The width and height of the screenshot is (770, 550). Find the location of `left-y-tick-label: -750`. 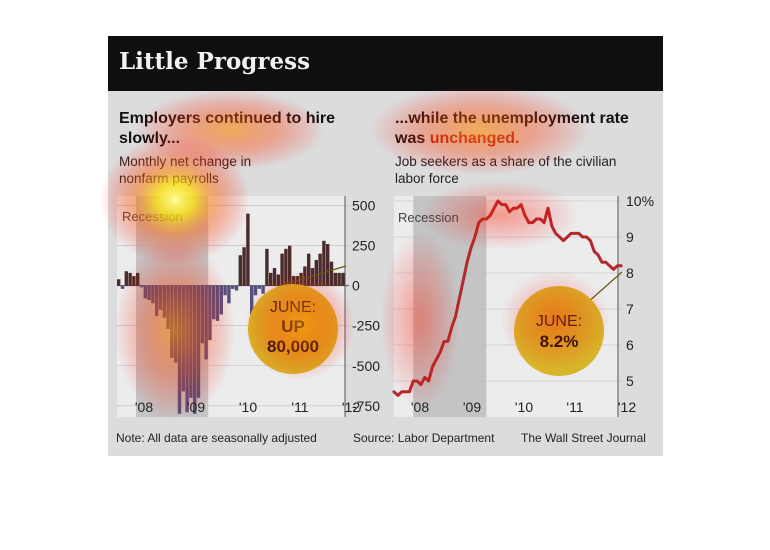

left-y-tick-label: -750 is located at coordinates (366, 406).